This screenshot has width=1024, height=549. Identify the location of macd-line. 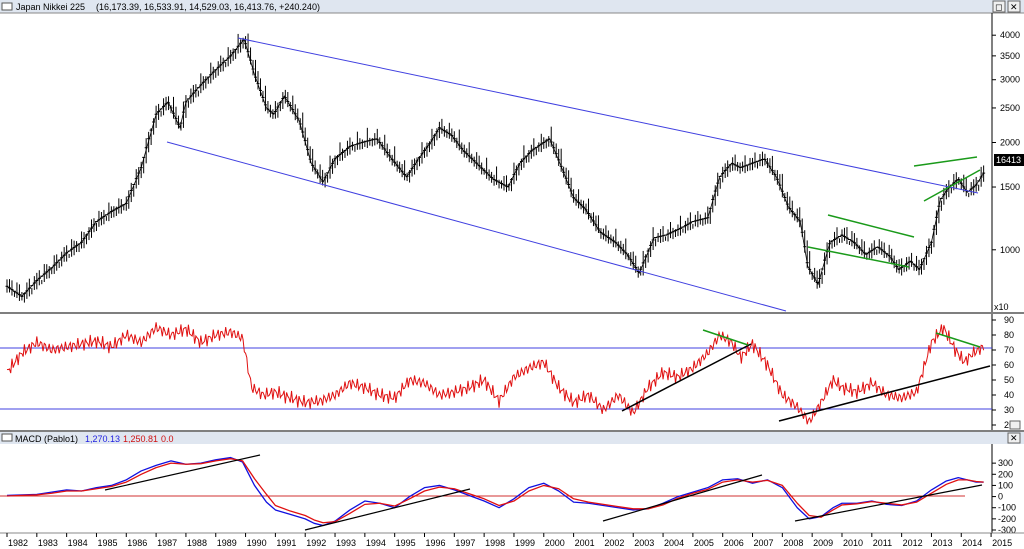
(495, 491).